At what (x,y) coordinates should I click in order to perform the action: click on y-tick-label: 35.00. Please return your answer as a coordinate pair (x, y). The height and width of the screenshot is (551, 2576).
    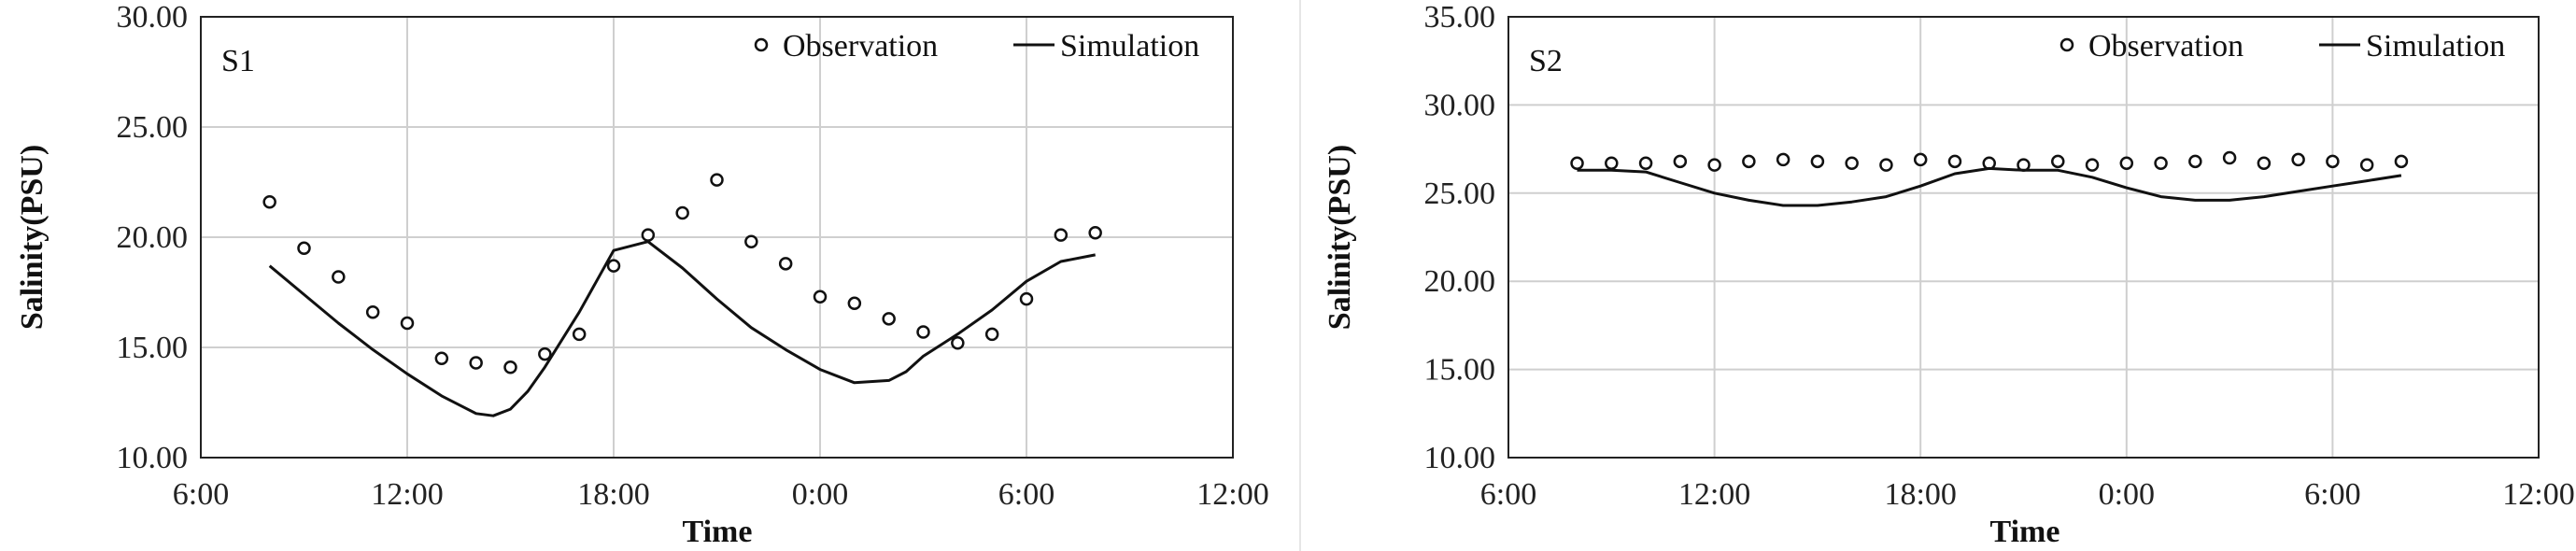
    Looking at the image, I should click on (1460, 17).